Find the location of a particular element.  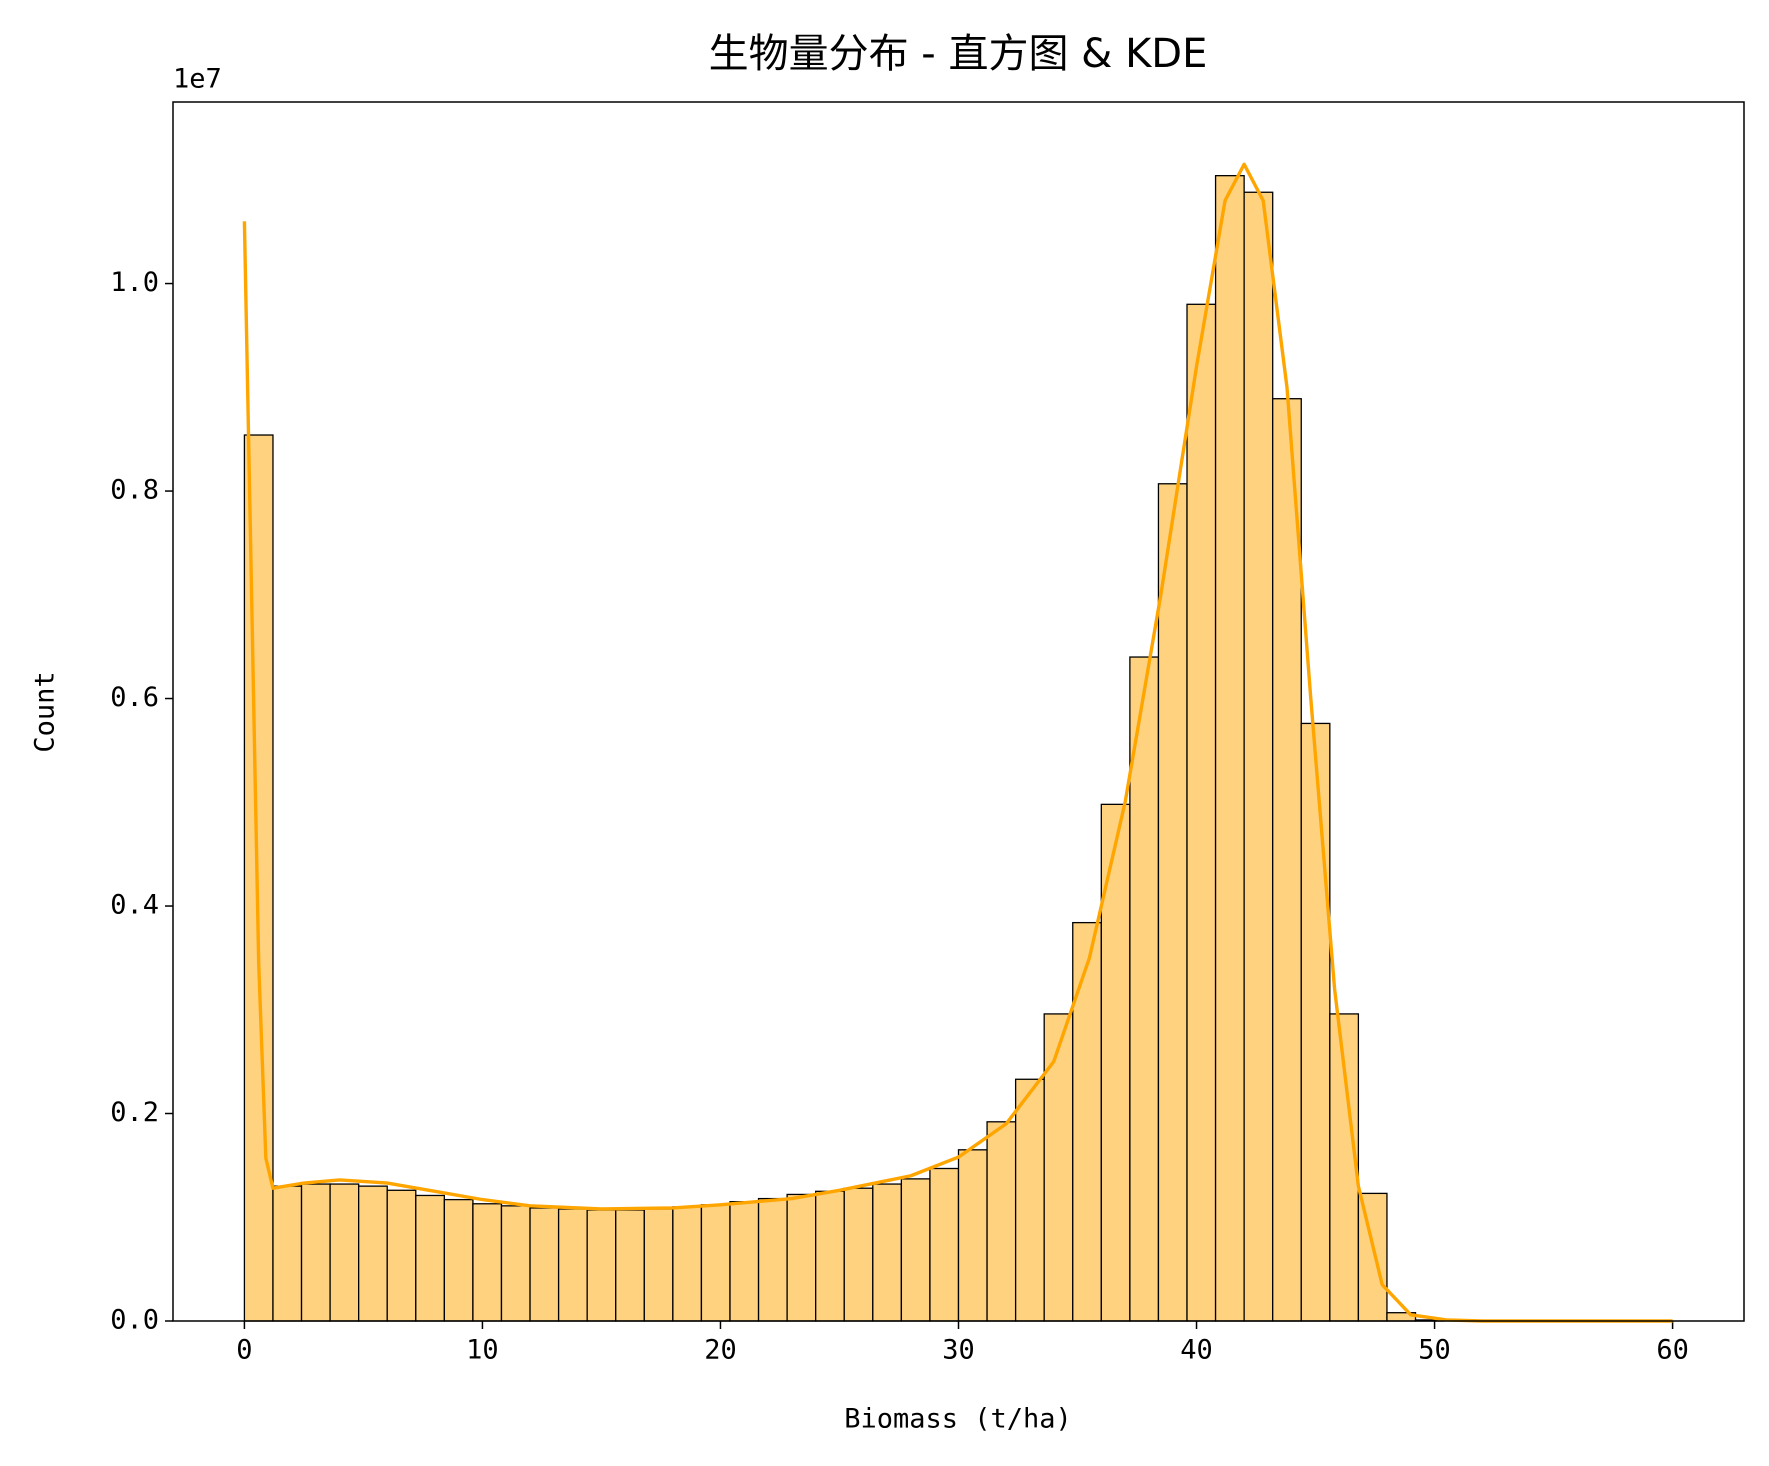

y-tick-label: 0.8 is located at coordinates (134, 490).